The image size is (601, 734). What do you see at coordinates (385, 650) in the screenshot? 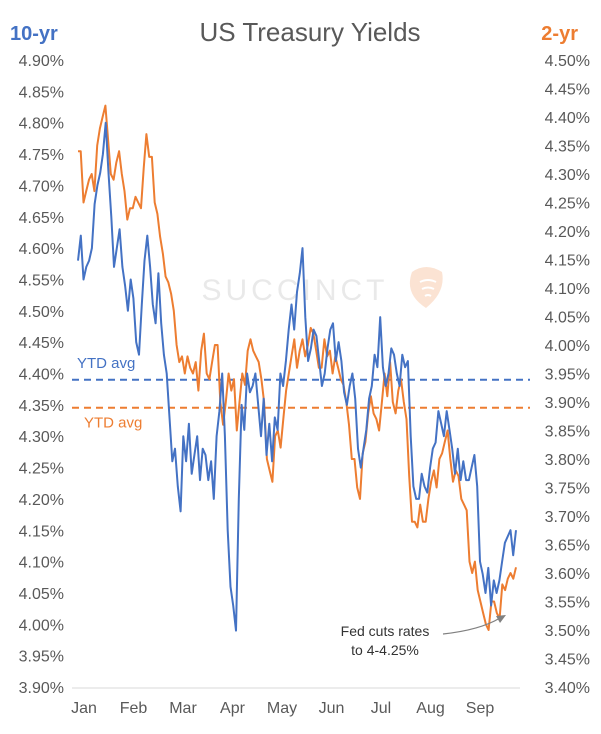
I see `annotation-line-2: to 4-4.25%` at bounding box center [385, 650].